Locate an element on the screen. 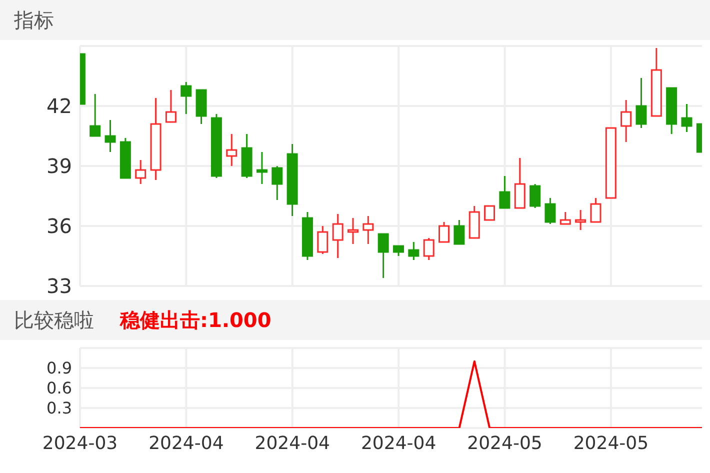 The width and height of the screenshot is (710, 473). y-tick-label: 0.3 is located at coordinates (59, 408).